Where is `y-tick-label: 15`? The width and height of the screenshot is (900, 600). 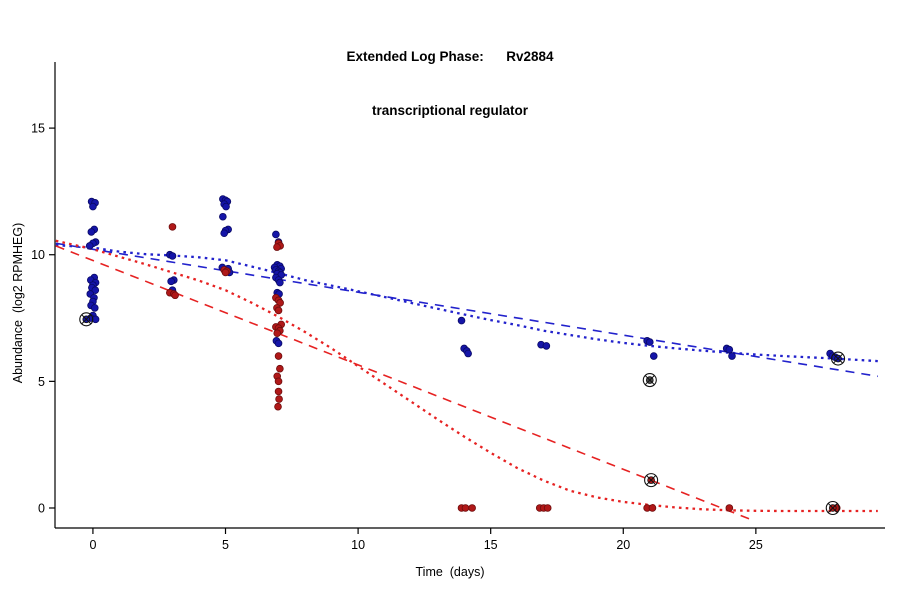
y-tick-label: 15 is located at coordinates (38, 129).